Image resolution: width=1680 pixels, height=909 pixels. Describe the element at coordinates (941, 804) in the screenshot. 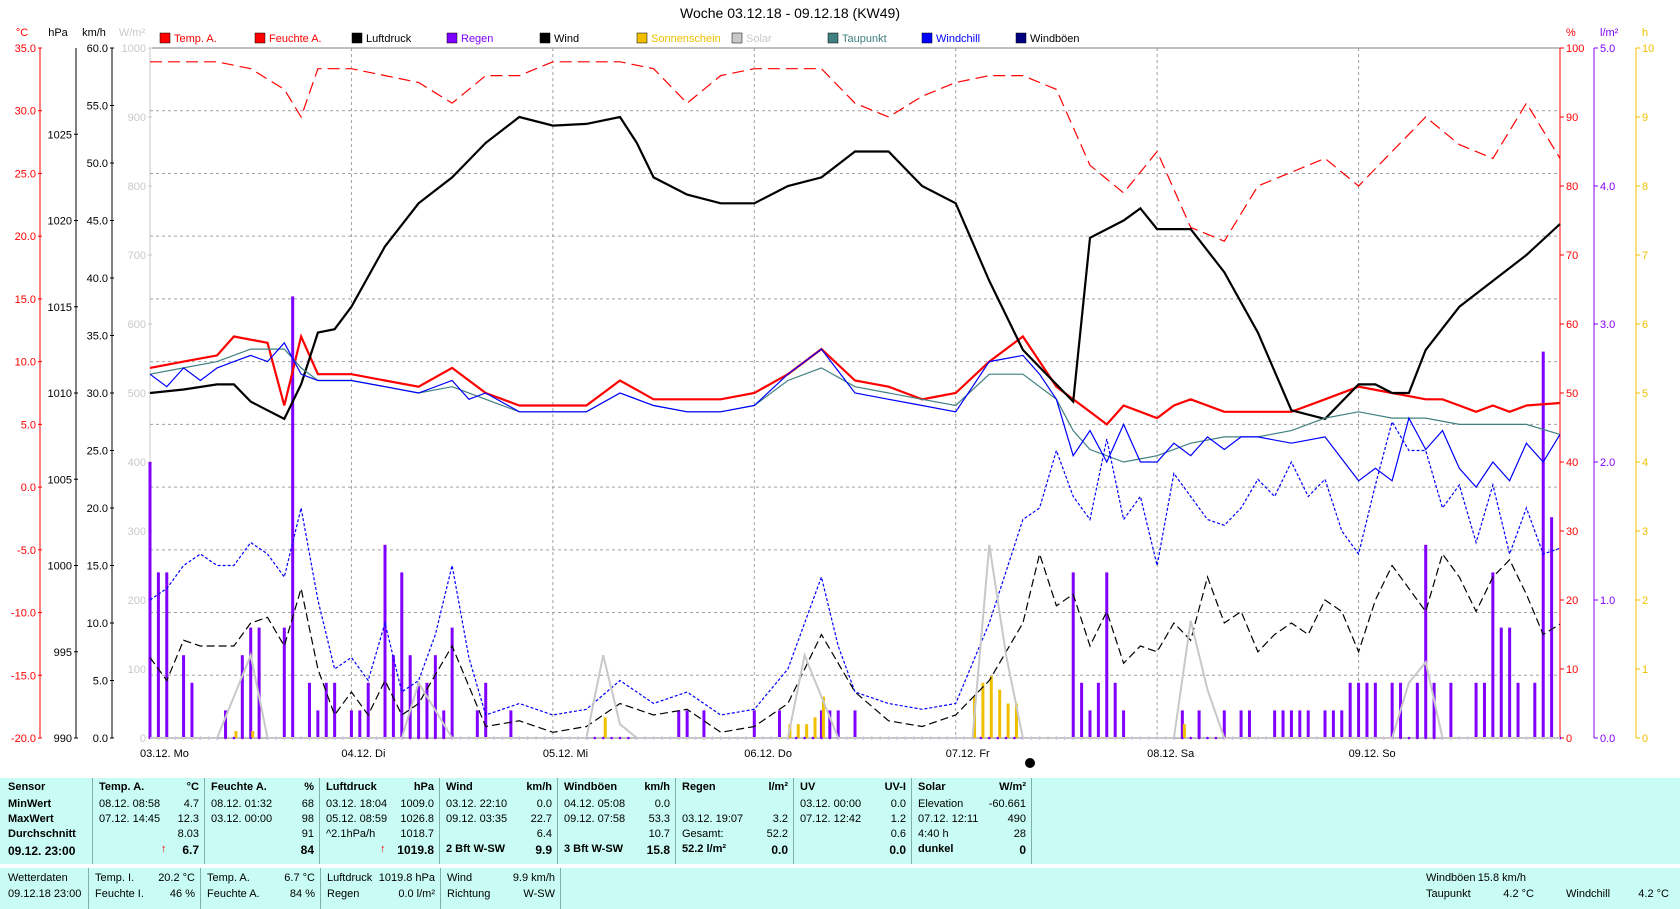

I see `stats-solar-row-label: Elevation` at that location.